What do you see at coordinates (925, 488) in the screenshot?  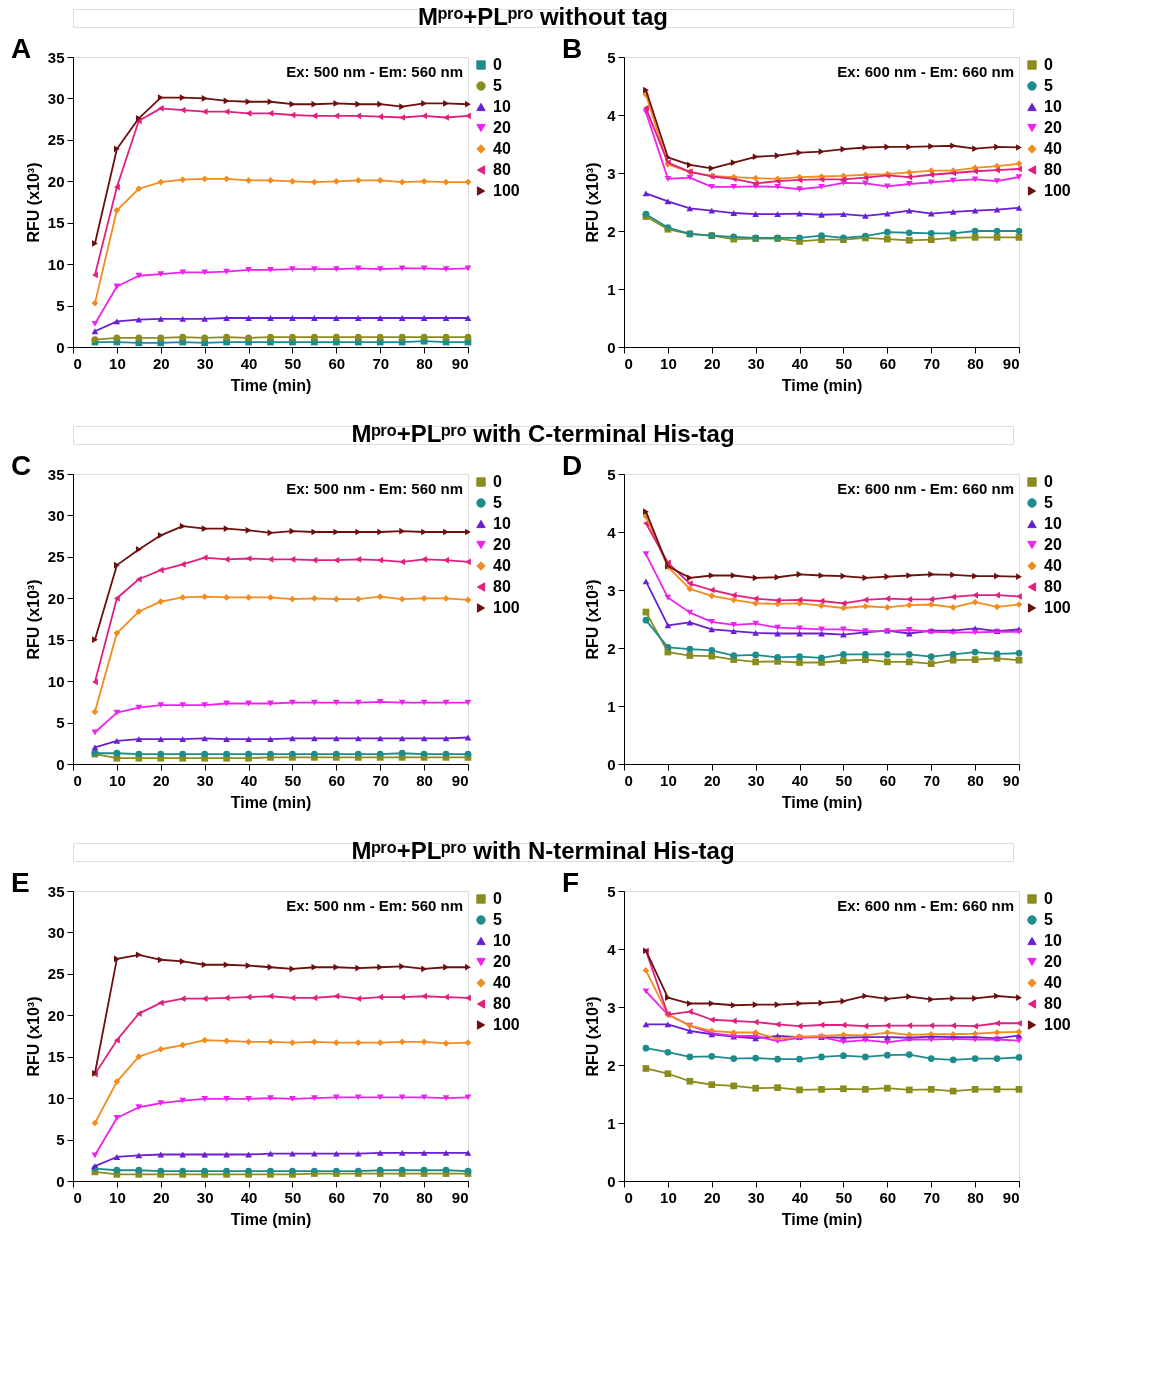 I see `annotation: Ex: 600 nm - Em: 660 nm` at bounding box center [925, 488].